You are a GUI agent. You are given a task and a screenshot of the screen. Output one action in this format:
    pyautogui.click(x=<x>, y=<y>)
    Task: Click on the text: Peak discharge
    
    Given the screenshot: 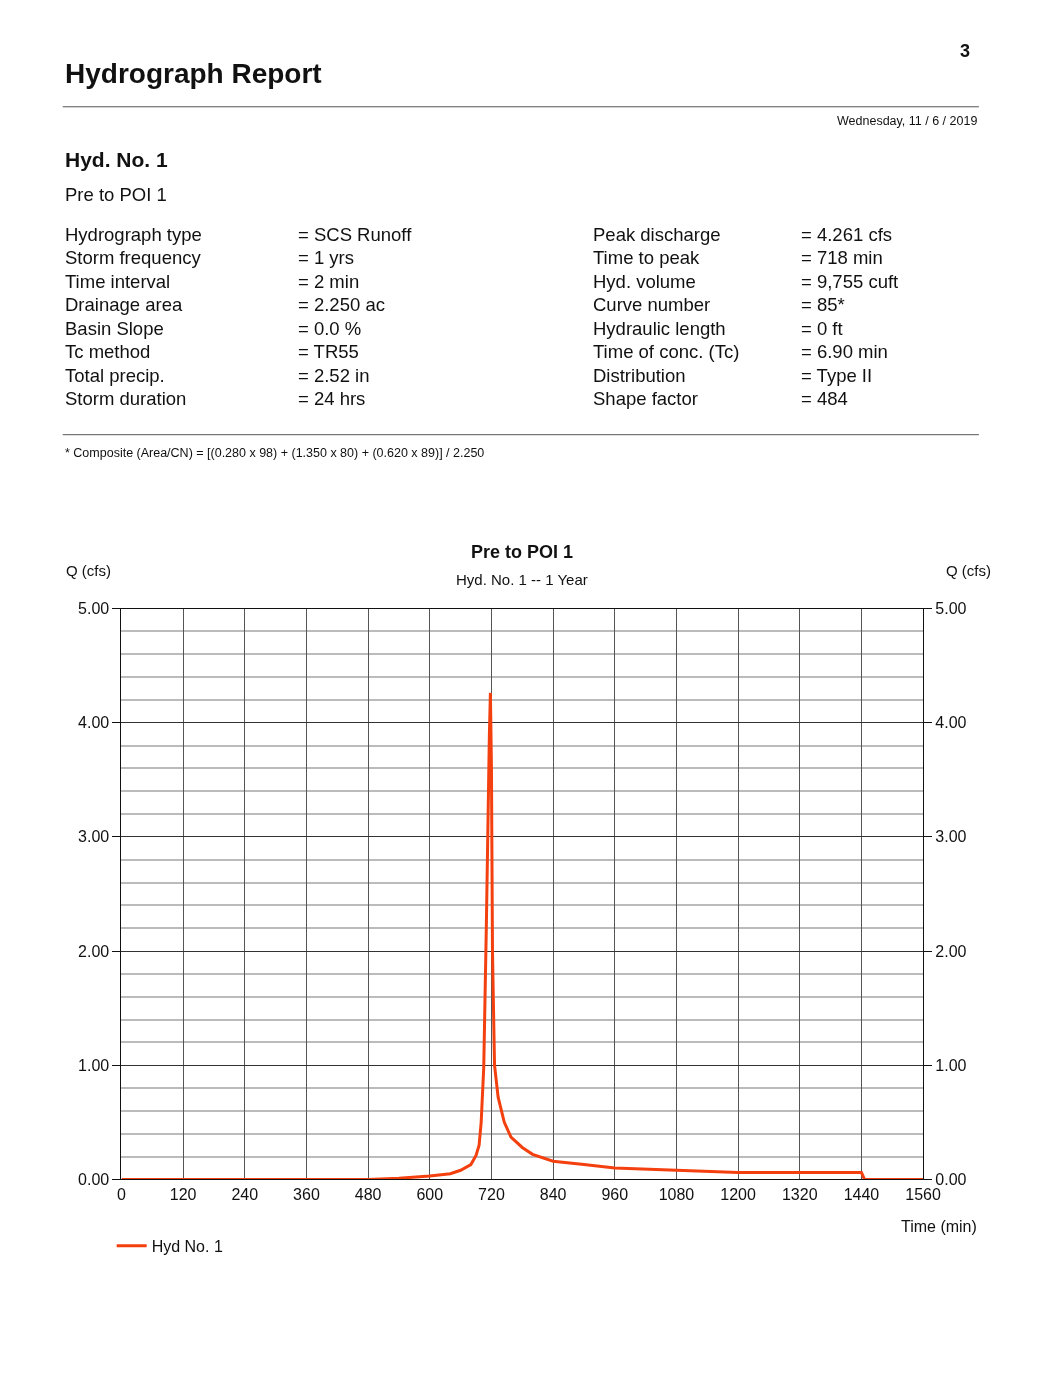 What is the action you would take?
    pyautogui.click(x=657, y=234)
    